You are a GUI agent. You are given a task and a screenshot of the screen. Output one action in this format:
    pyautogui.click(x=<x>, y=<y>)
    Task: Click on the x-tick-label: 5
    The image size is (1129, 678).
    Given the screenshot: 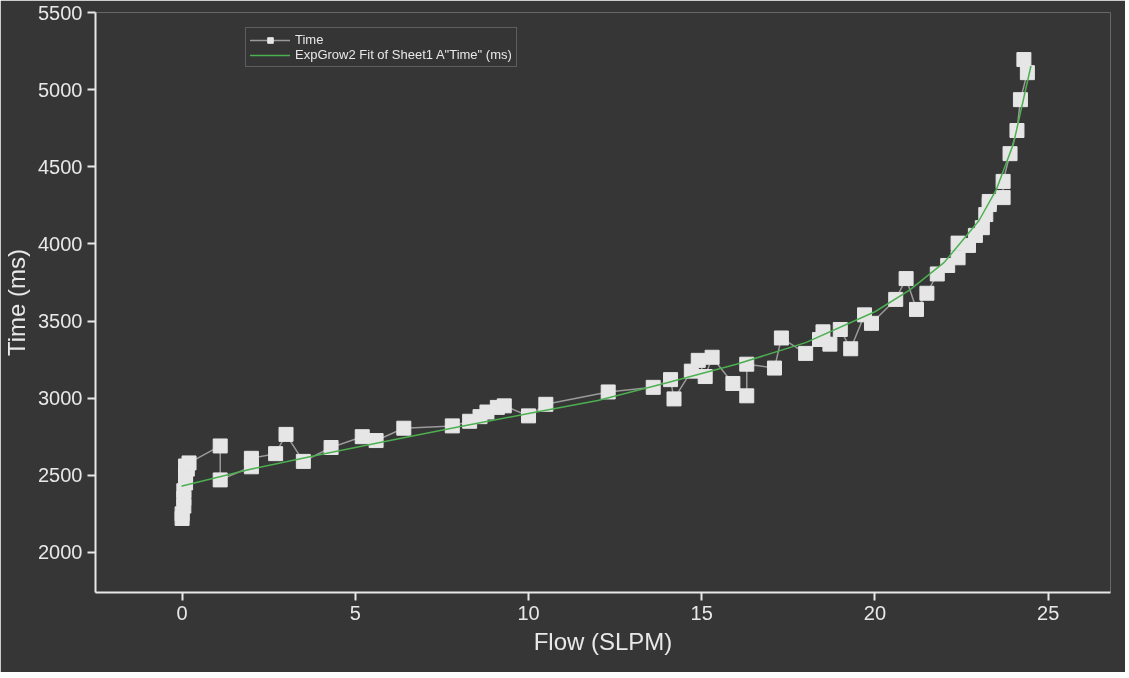 What is the action you would take?
    pyautogui.click(x=355, y=612)
    